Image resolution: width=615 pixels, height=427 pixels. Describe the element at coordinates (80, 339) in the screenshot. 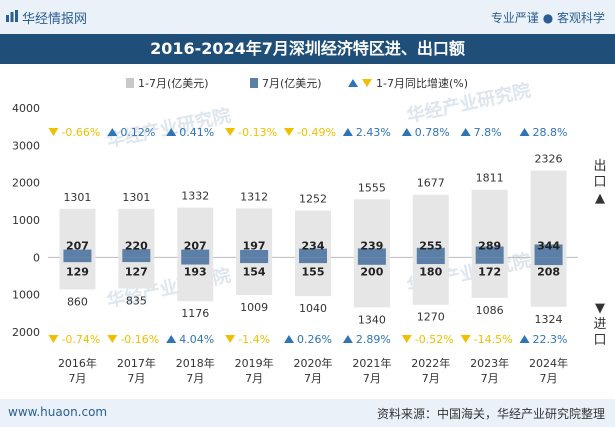

I see `import-growth-label: -0.74%` at that location.